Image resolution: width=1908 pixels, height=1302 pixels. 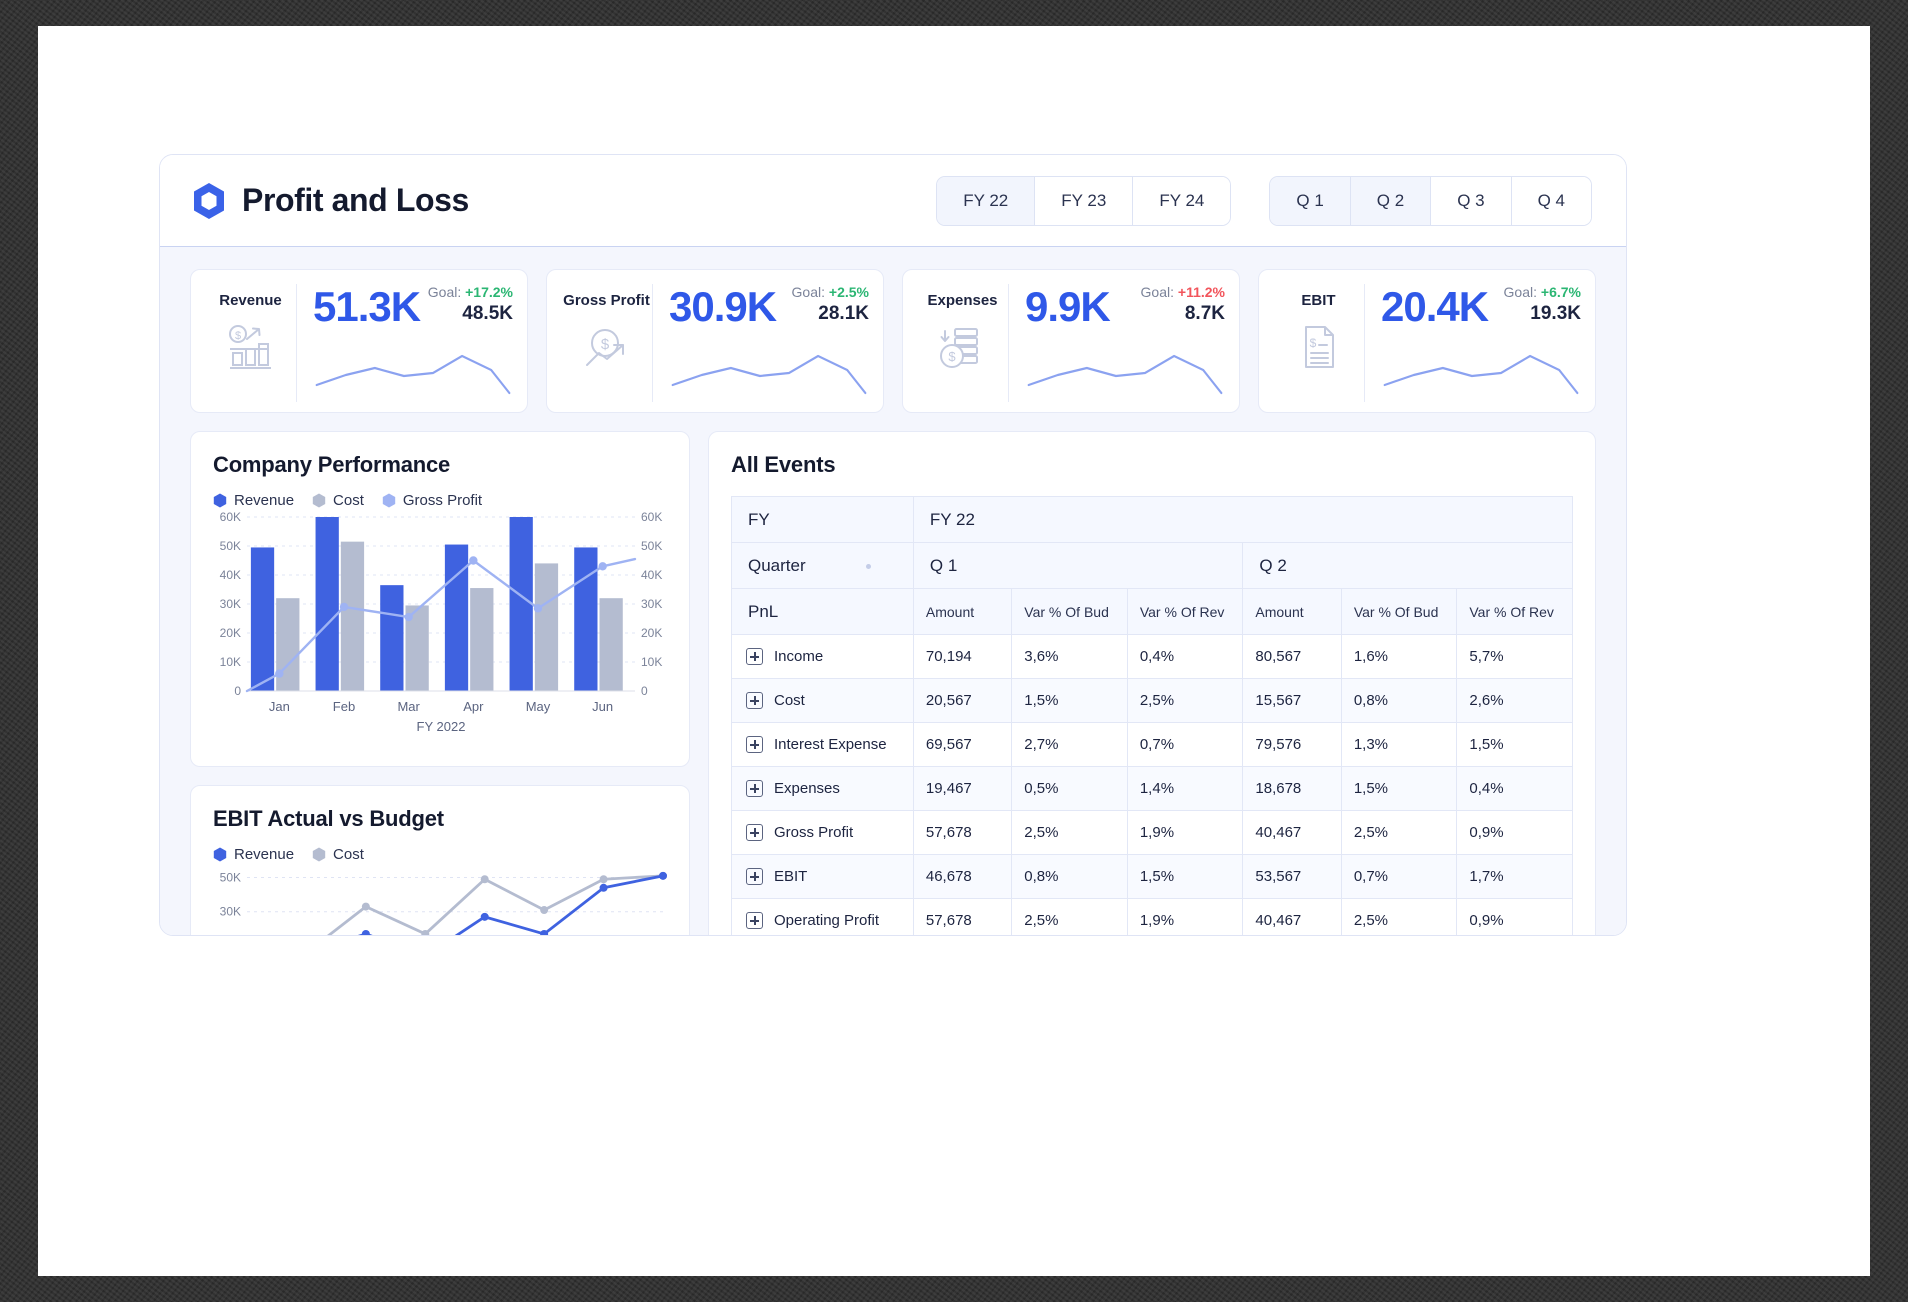 What do you see at coordinates (814, 832) in the screenshot?
I see `table-row-label: Gross Profit` at bounding box center [814, 832].